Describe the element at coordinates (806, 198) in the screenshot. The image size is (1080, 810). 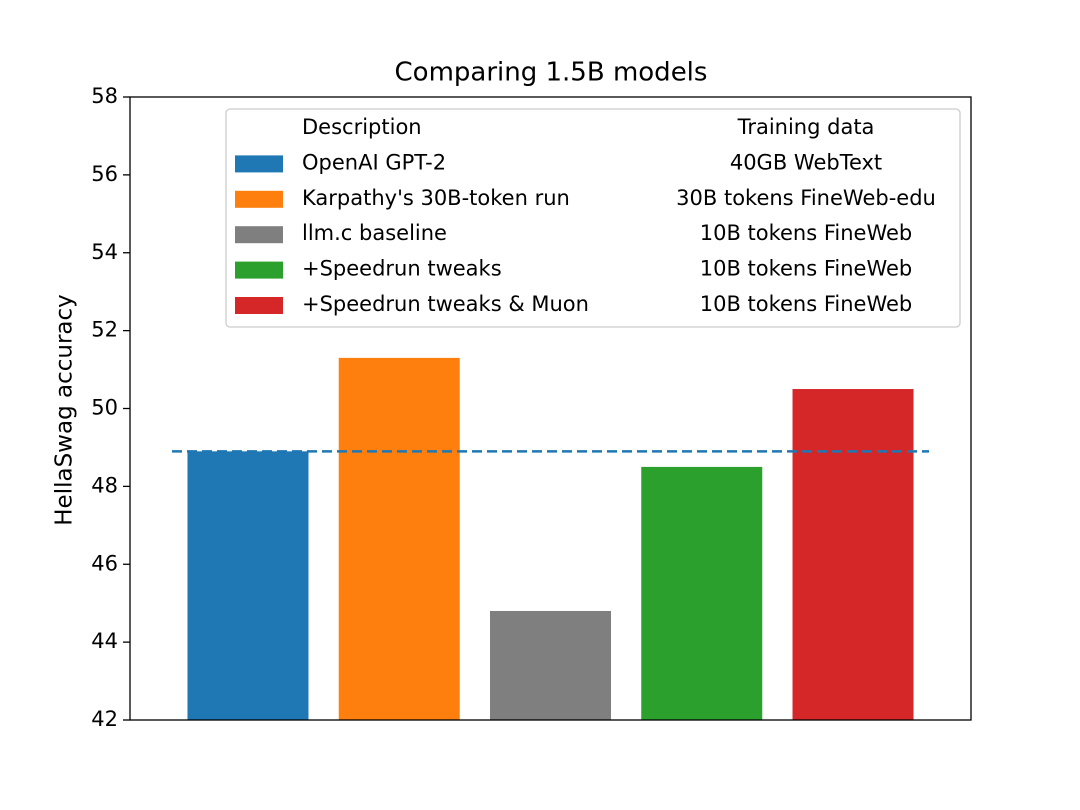
I see `legend-training-data: 30B tokens FineWeb-edu` at that location.